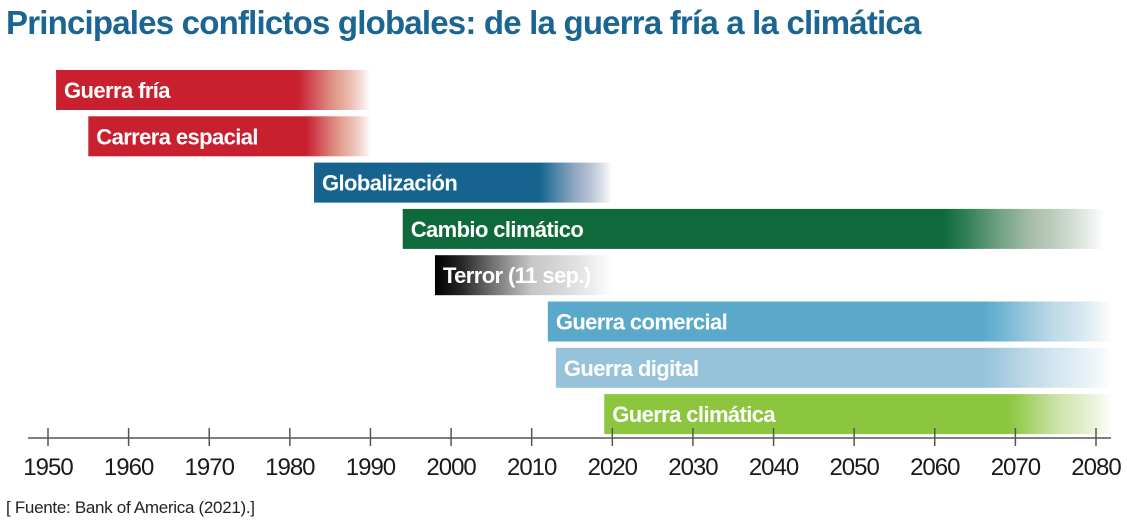 This screenshot has height=527, width=1127. I want to click on x-tick-label: 2050, so click(854, 467).